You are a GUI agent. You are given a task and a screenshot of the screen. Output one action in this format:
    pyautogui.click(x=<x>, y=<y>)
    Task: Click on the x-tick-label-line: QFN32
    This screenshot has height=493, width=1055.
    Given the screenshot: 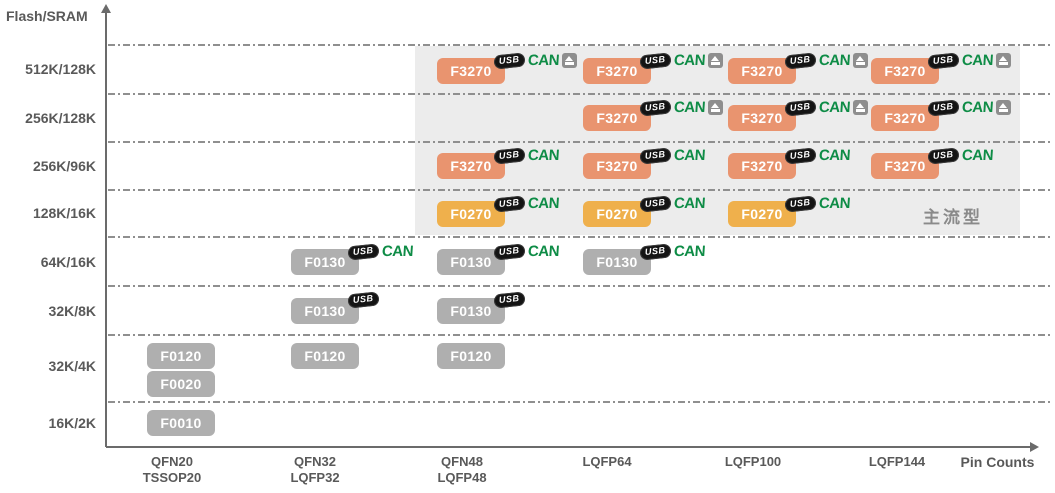 What is the action you would take?
    pyautogui.click(x=315, y=461)
    